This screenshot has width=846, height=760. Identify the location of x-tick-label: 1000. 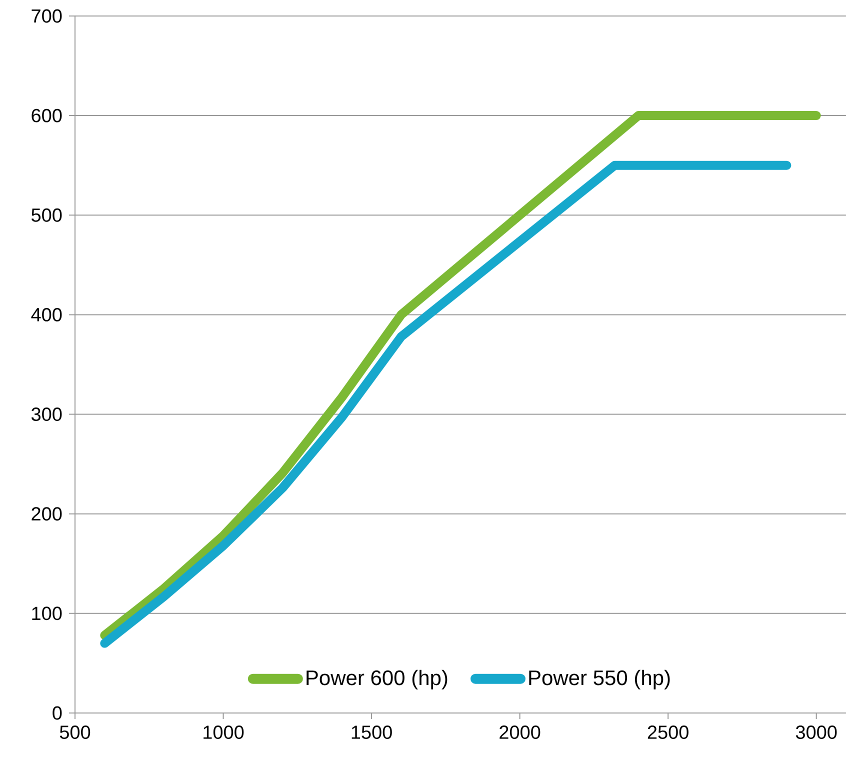
(224, 732).